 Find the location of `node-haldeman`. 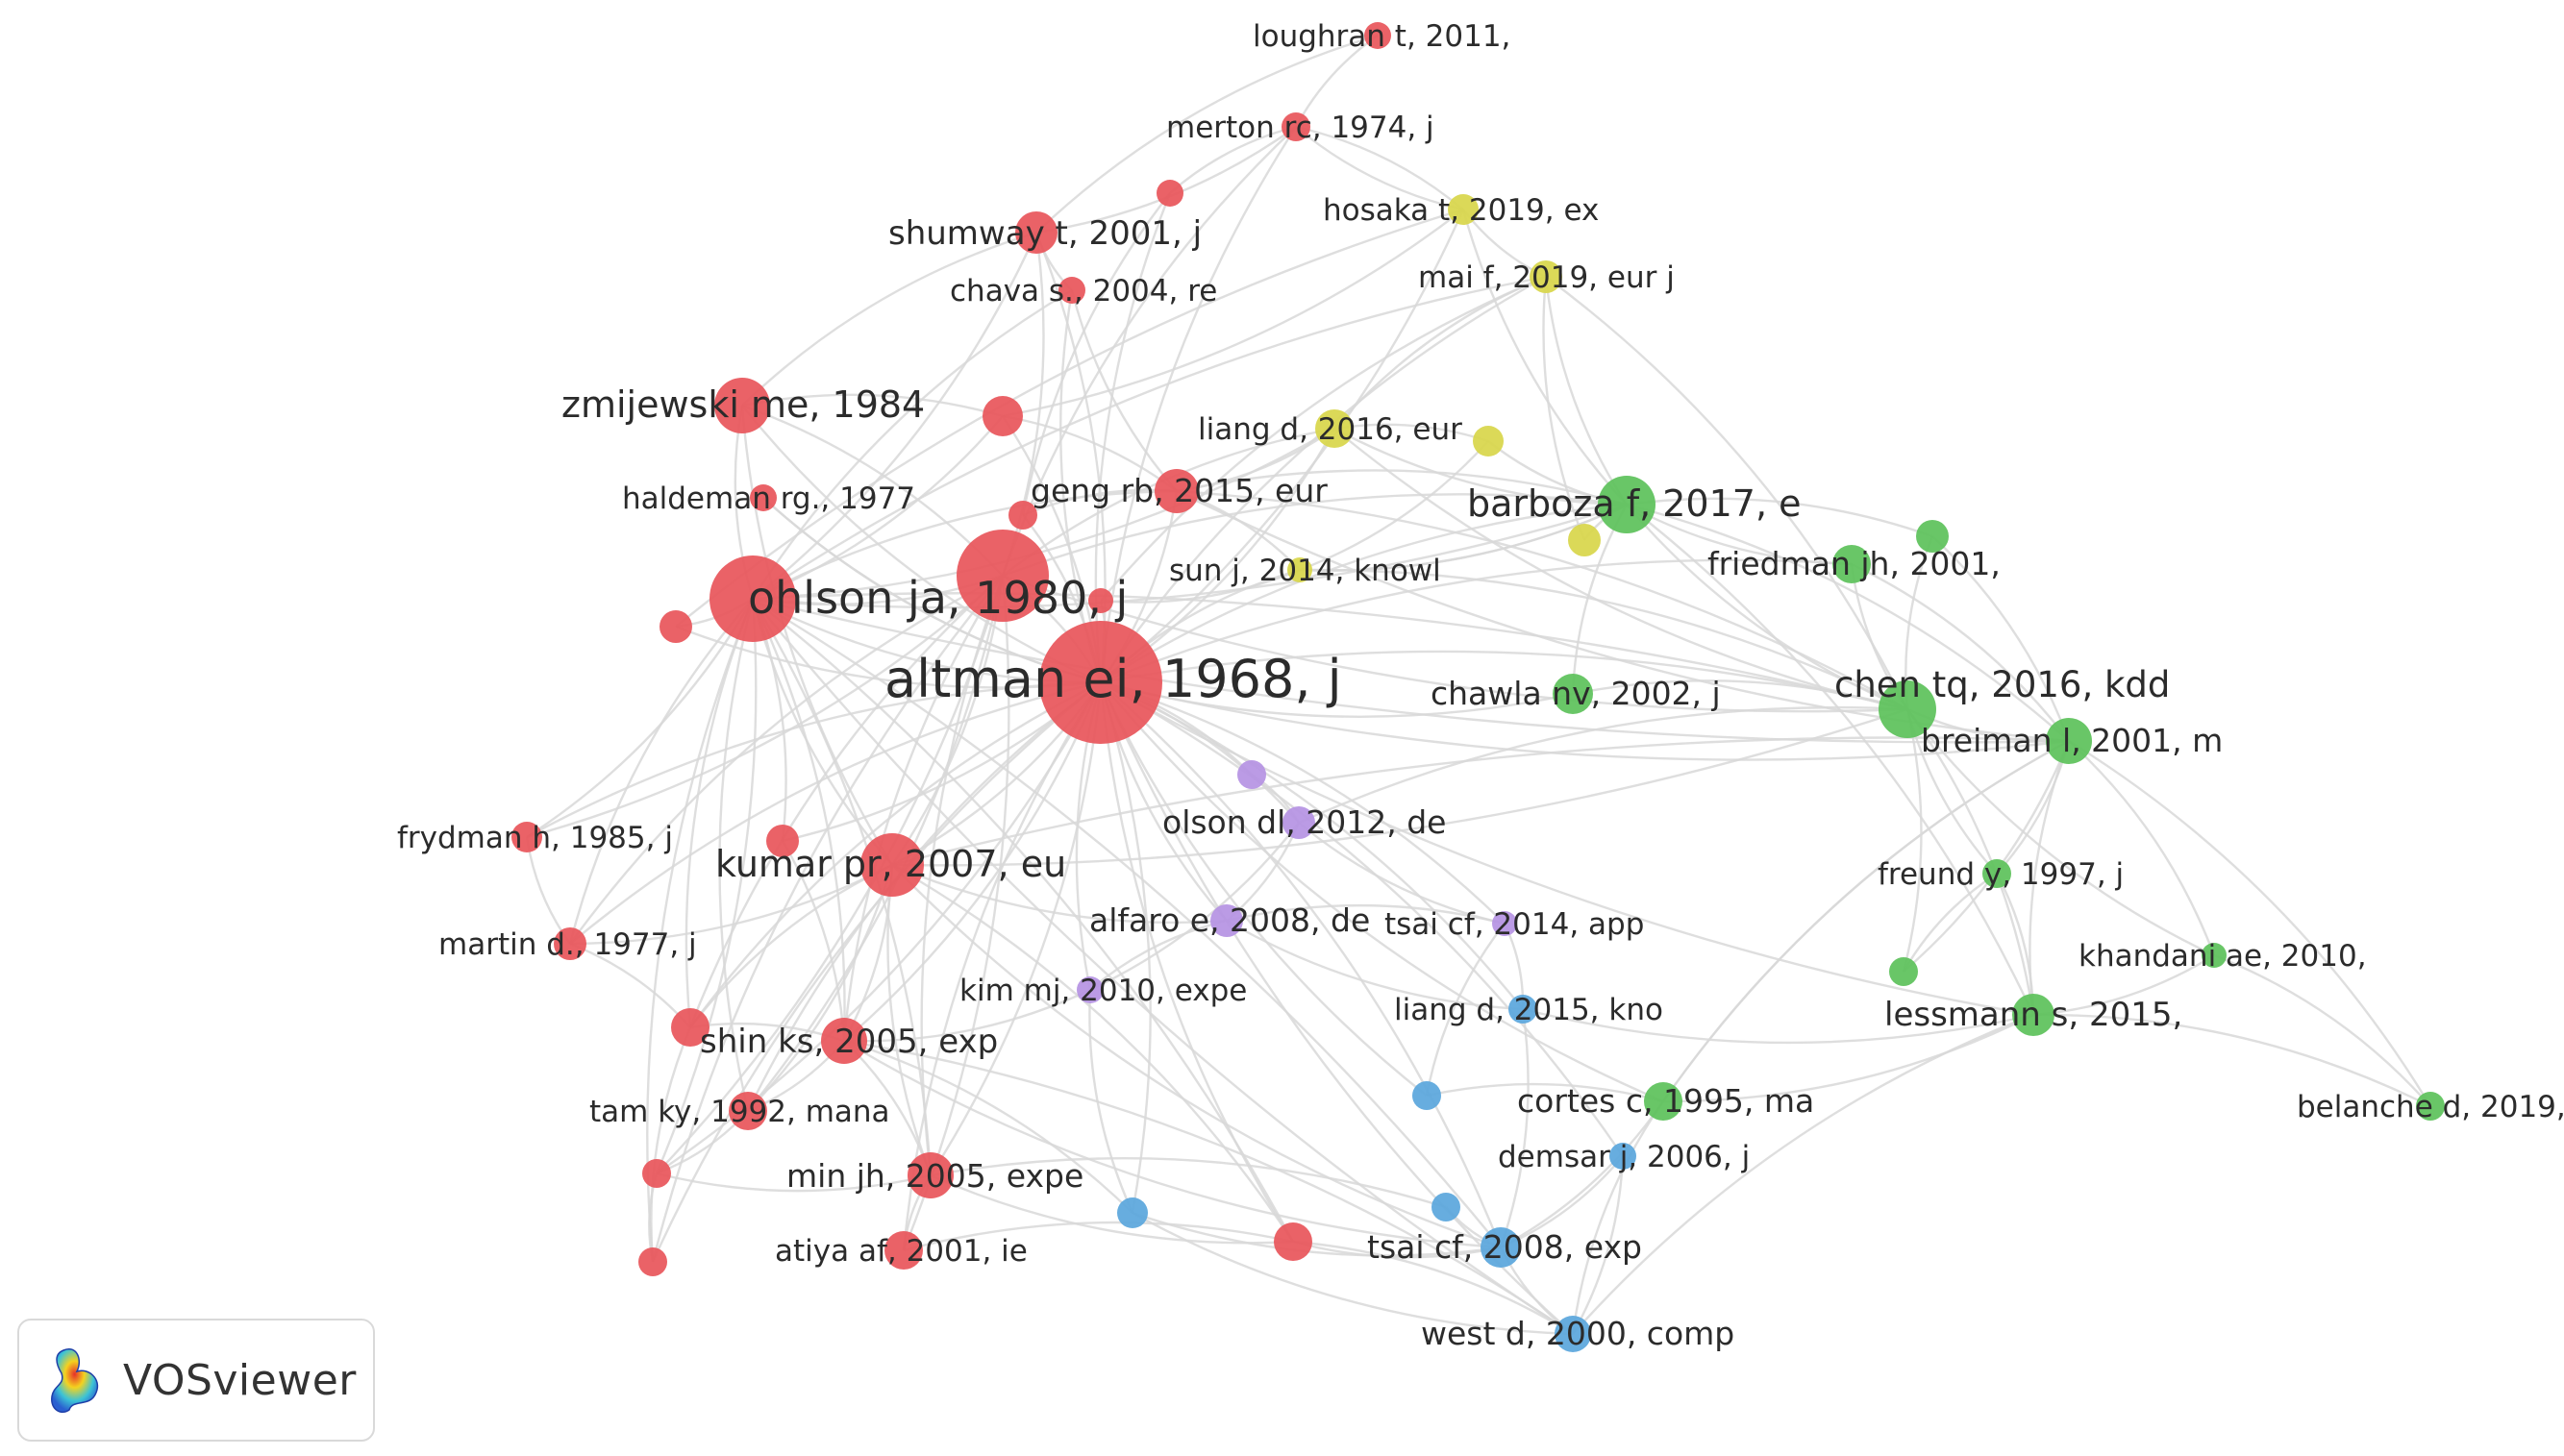

node-haldeman is located at coordinates (763, 498).